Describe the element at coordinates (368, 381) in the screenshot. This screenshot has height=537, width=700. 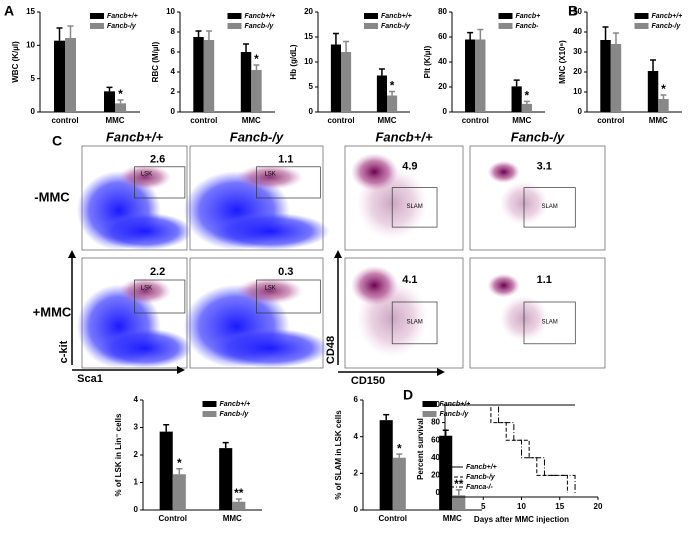
I see `axis-label: CD150` at that location.